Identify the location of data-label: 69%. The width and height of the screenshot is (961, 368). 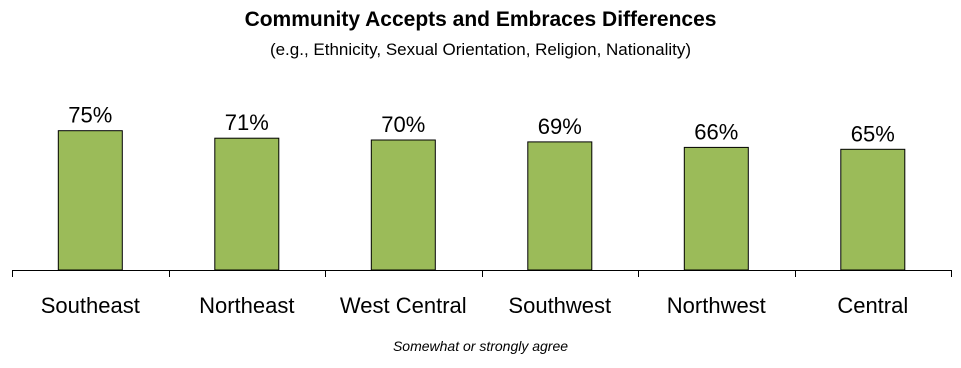
(560, 126).